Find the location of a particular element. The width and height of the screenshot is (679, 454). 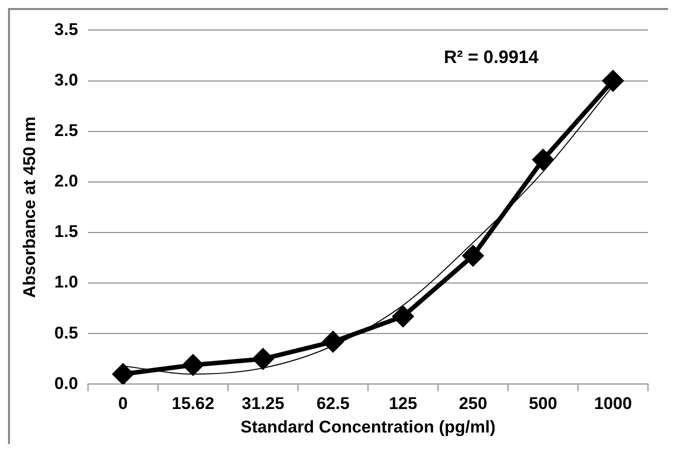

y-tick-label: 2.0 is located at coordinates (66, 181).